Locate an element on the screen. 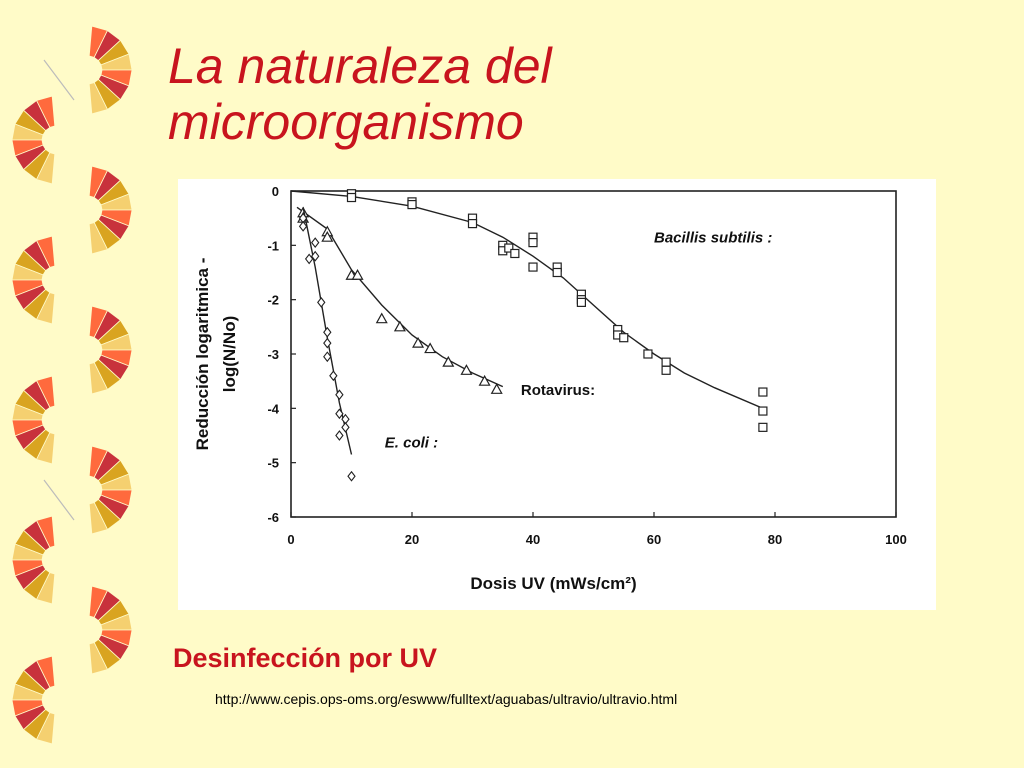 Image resolution: width=1024 pixels, height=768 pixels. x-tick-label: 100 is located at coordinates (896, 539).